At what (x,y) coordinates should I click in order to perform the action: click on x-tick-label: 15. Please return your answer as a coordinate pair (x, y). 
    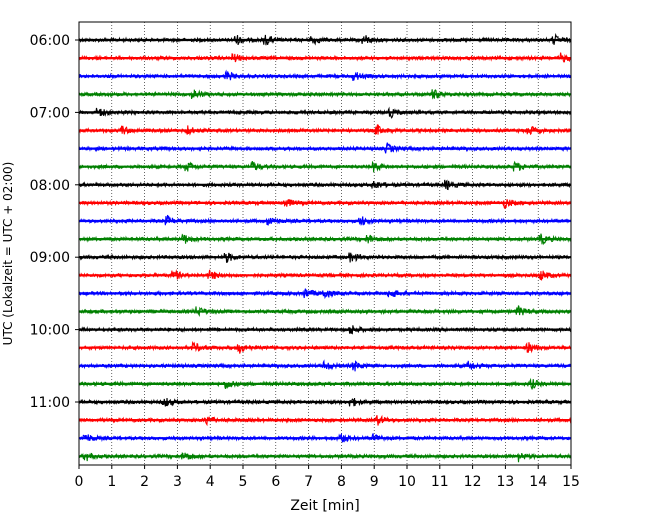
    Looking at the image, I should click on (571, 482).